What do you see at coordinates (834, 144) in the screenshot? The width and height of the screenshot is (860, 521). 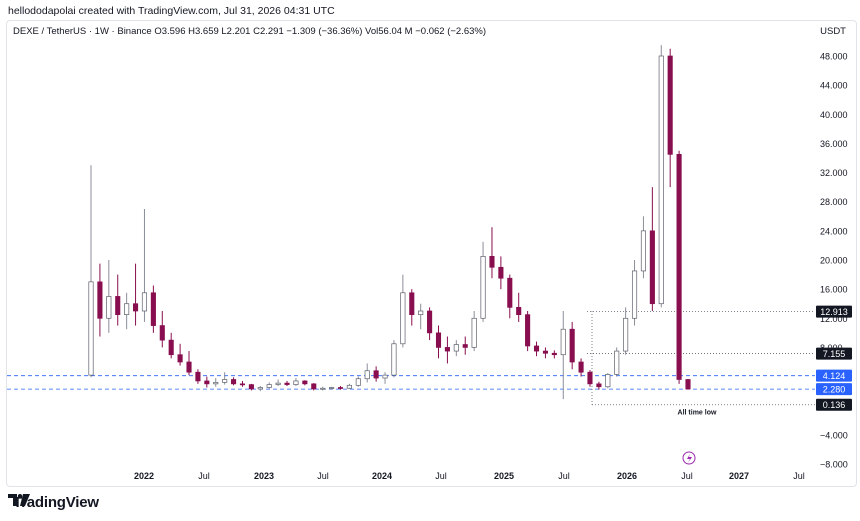 I see `y-tick-label: 36.000` at bounding box center [834, 144].